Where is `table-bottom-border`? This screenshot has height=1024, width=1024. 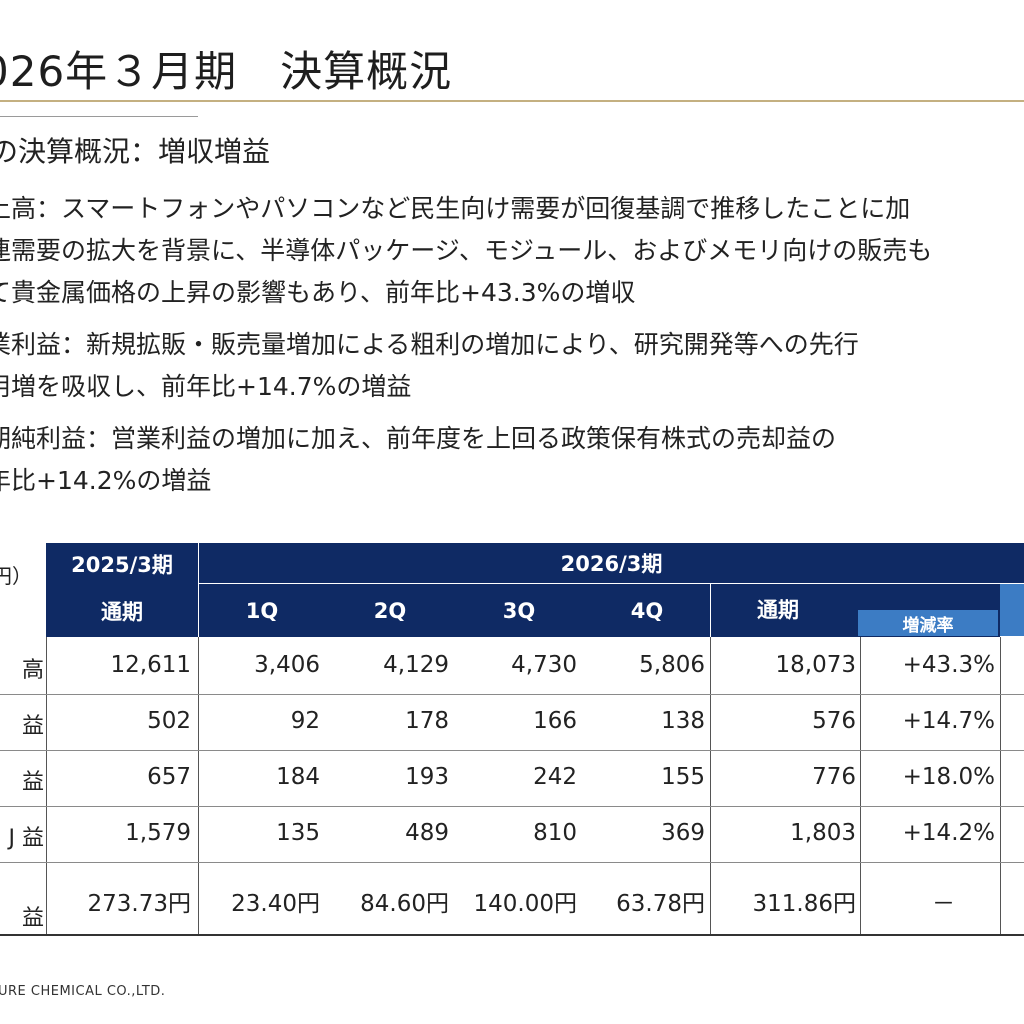 table-bottom-border is located at coordinates (512, 935).